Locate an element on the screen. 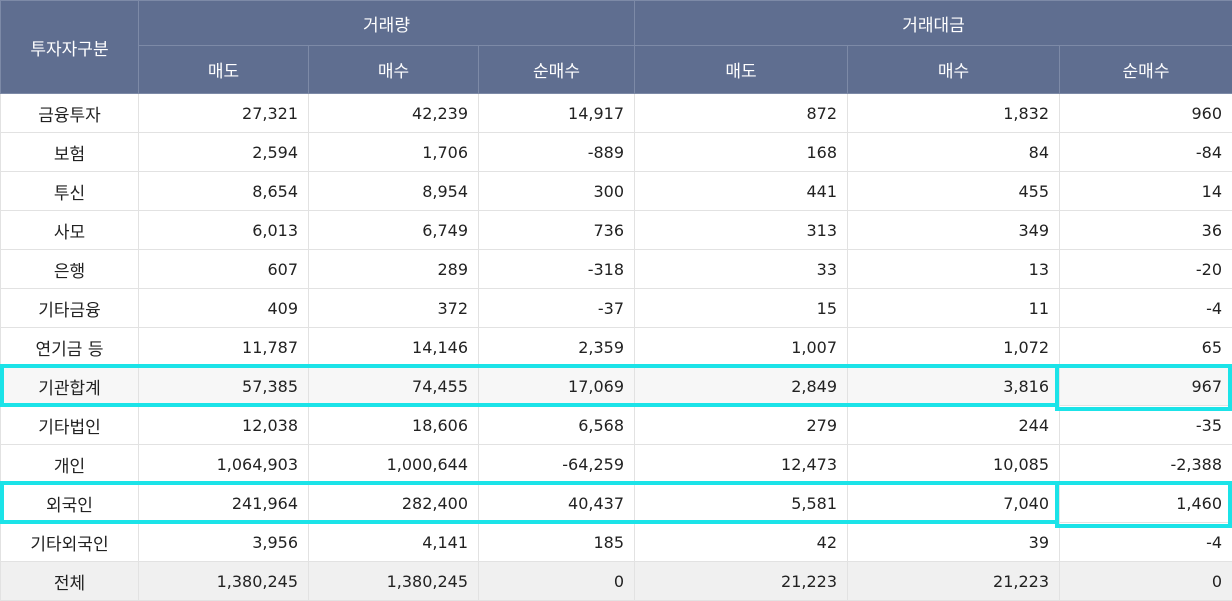 The image size is (1232, 601). cell-value-buy: 7,040 is located at coordinates (954, 503).